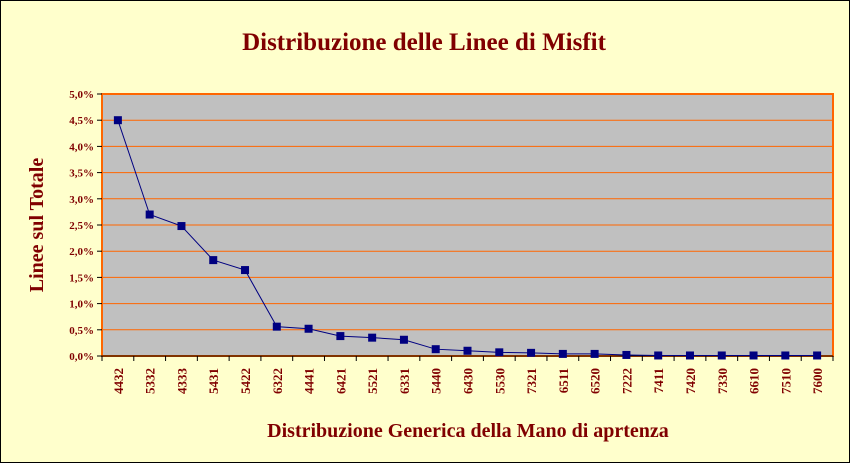 The height and width of the screenshot is (472, 852). I want to click on x-tick-label: 5332, so click(150, 381).